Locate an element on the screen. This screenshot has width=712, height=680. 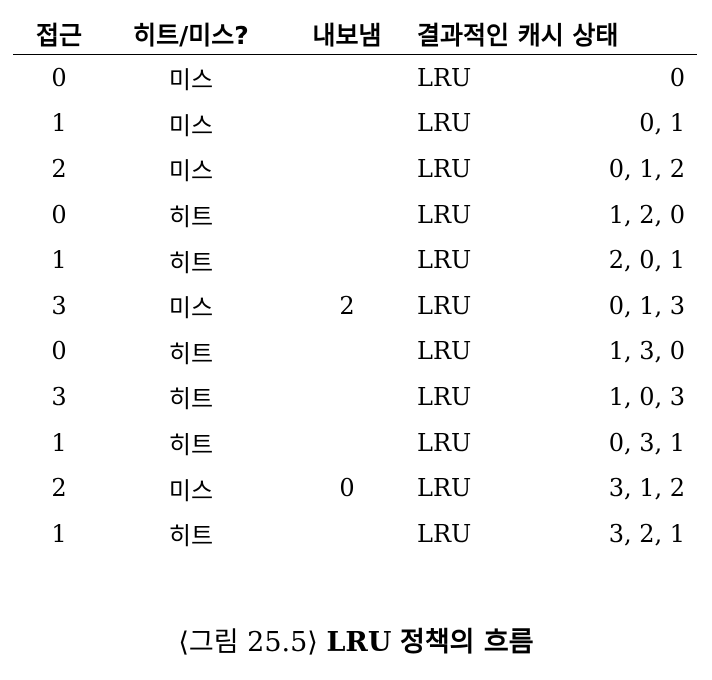
table-header: 접근 히트/미스? 내보냄 결과적인 캐시 상태 is located at coordinates (355, 34).